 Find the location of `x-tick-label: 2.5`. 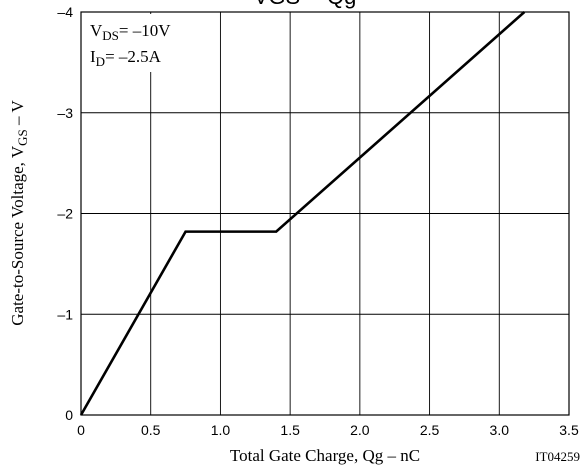

x-tick-label: 2.5 is located at coordinates (430, 430).